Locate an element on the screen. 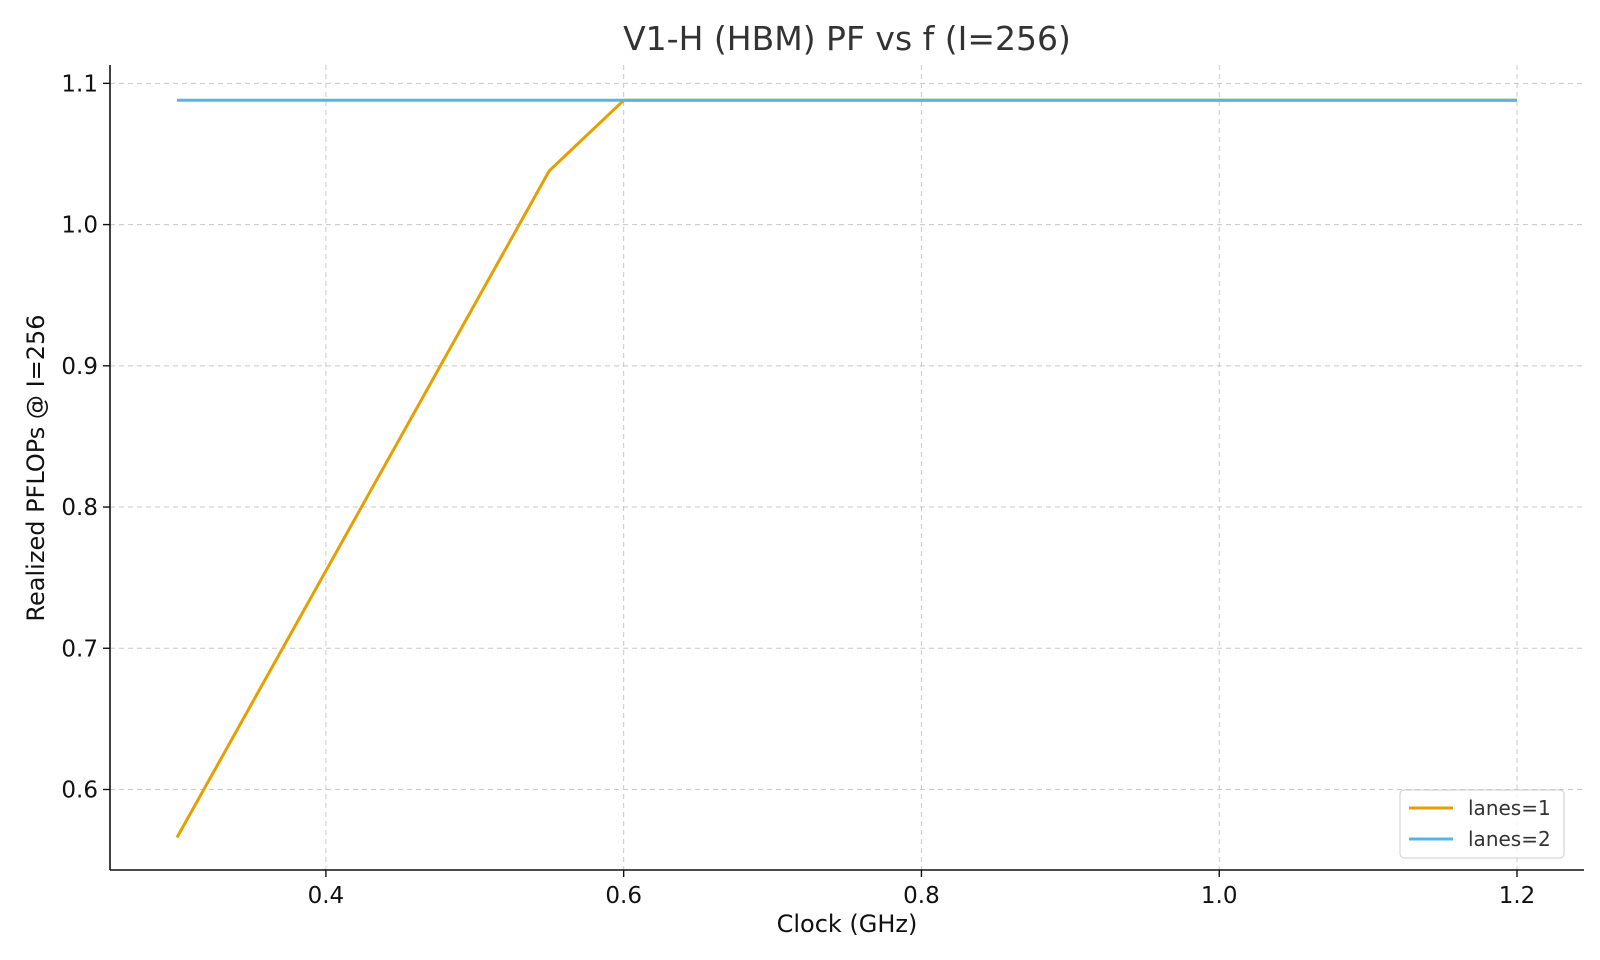 The image size is (1600, 960). y-tick-label: 0.8 is located at coordinates (79, 508).